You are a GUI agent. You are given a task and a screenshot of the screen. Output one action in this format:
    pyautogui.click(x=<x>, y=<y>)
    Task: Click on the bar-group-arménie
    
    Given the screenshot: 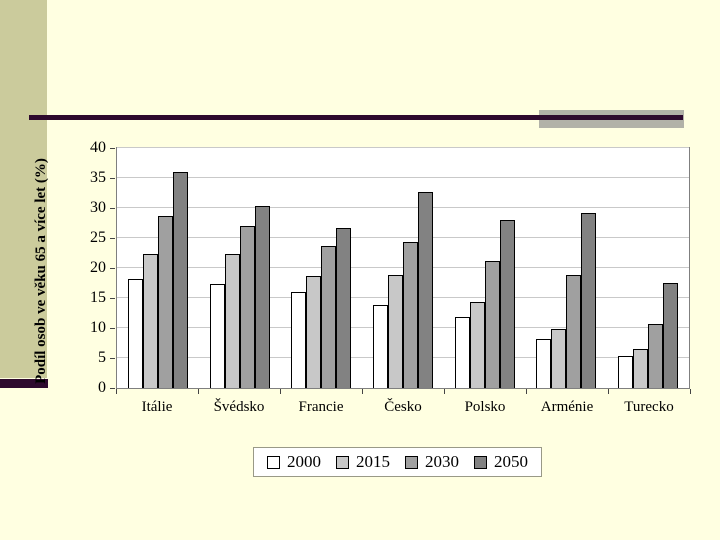 What is the action you would take?
    pyautogui.click(x=567, y=268)
    